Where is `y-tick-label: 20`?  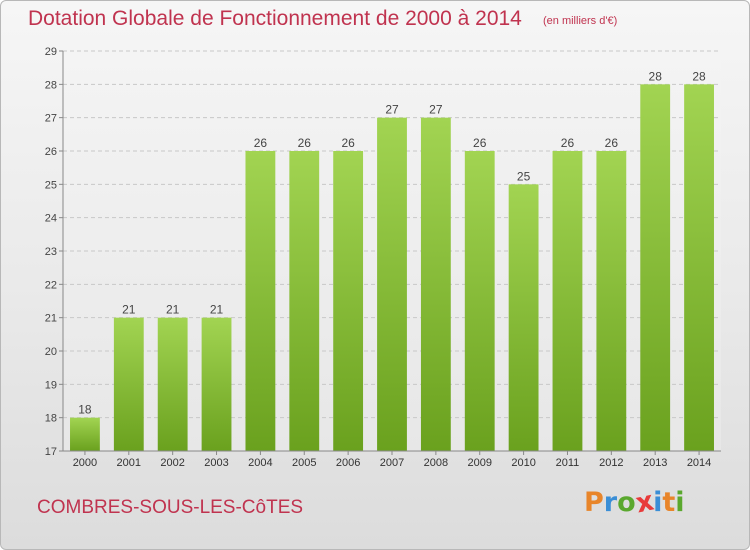
y-tick-label: 20 is located at coordinates (51, 352).